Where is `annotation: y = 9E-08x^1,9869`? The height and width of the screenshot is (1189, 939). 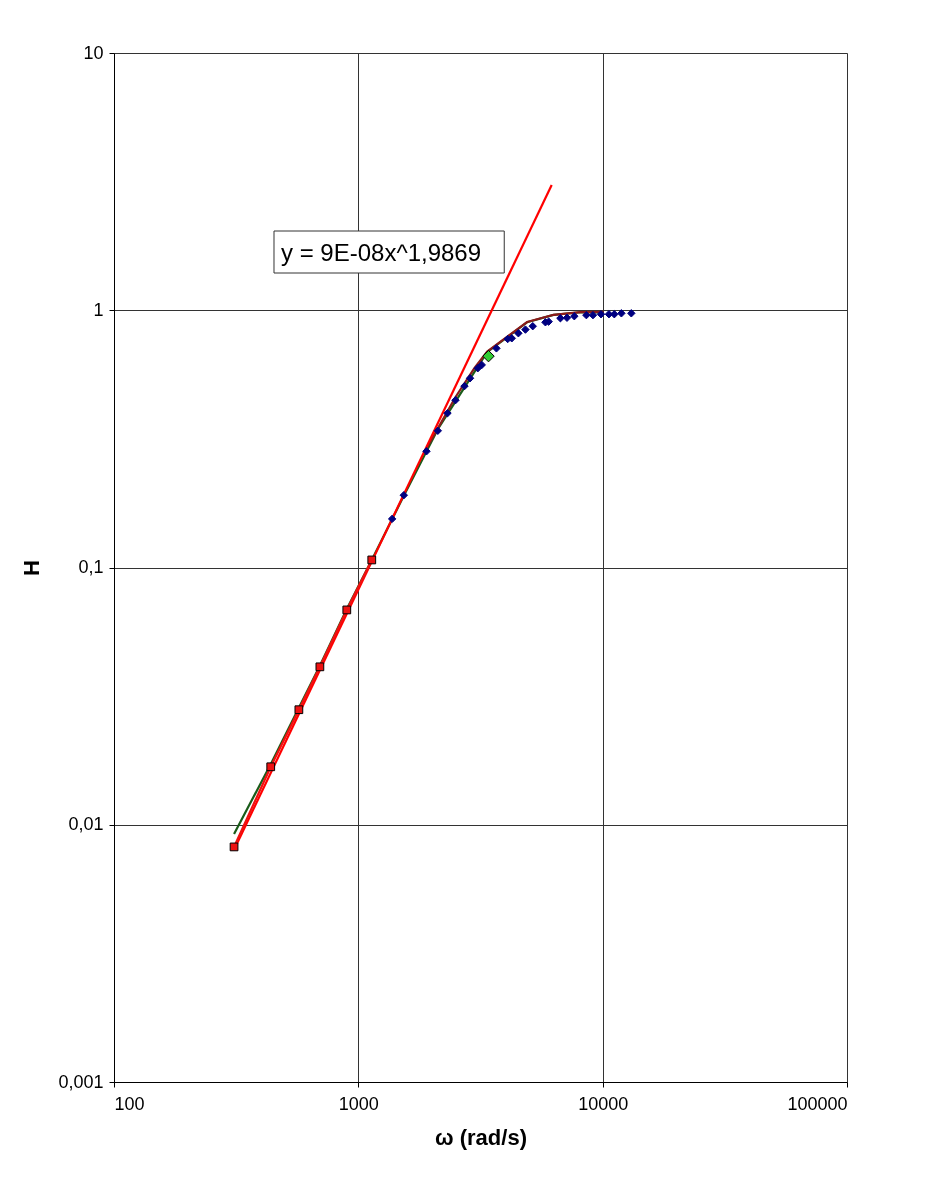
annotation: y = 9E-08x^1,9869 is located at coordinates (381, 252).